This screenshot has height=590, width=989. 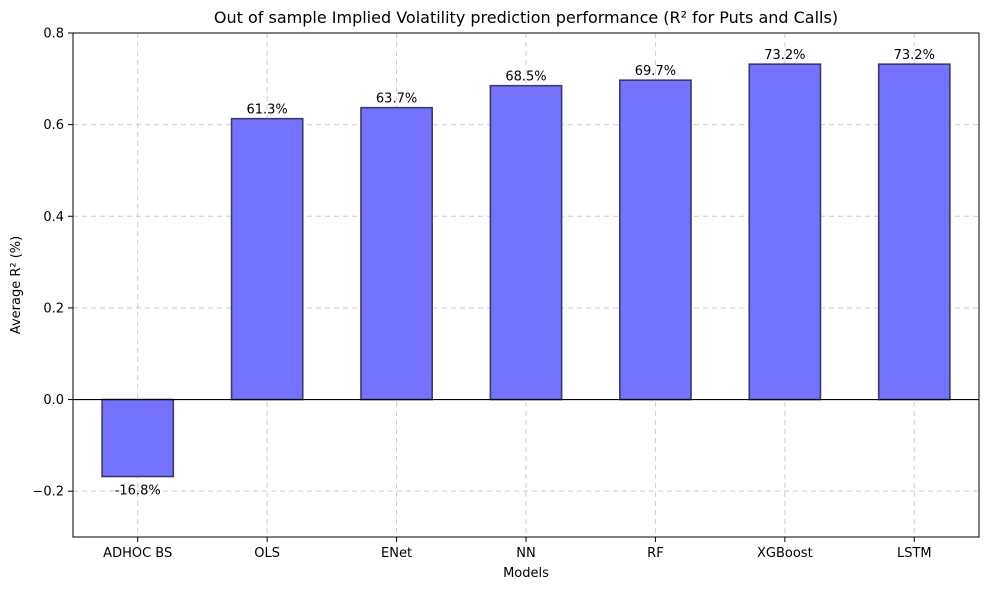 I want to click on x-tick-label: NN, so click(x=525, y=553).